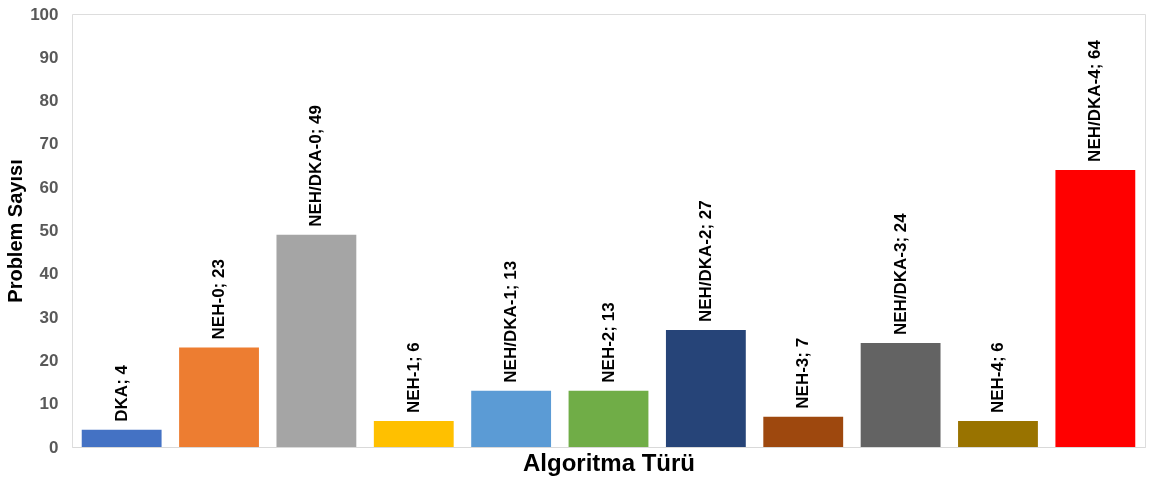 The width and height of the screenshot is (1171, 503). What do you see at coordinates (49, 404) in the screenshot?
I see `y-tick-label: 10` at bounding box center [49, 404].